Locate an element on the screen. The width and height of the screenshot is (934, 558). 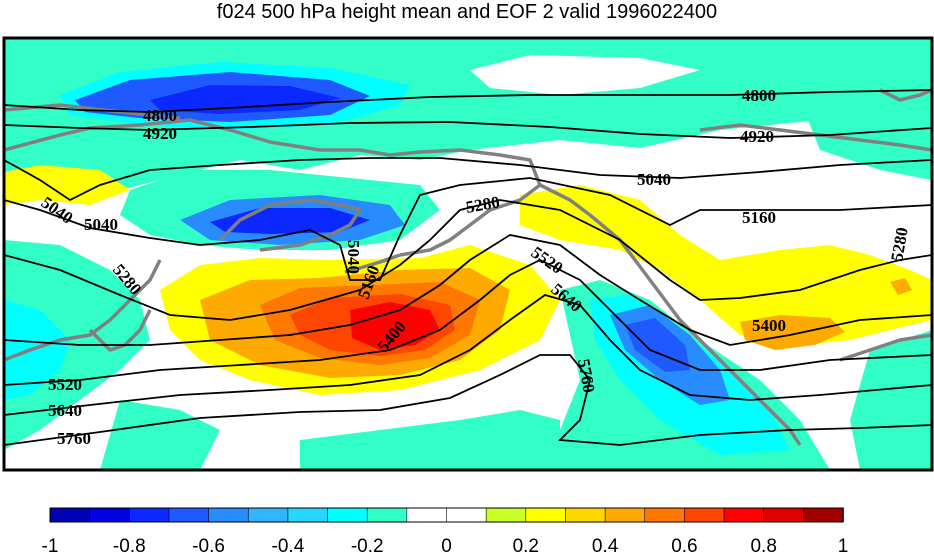
coastline-se-us is located at coordinates (885, 347).